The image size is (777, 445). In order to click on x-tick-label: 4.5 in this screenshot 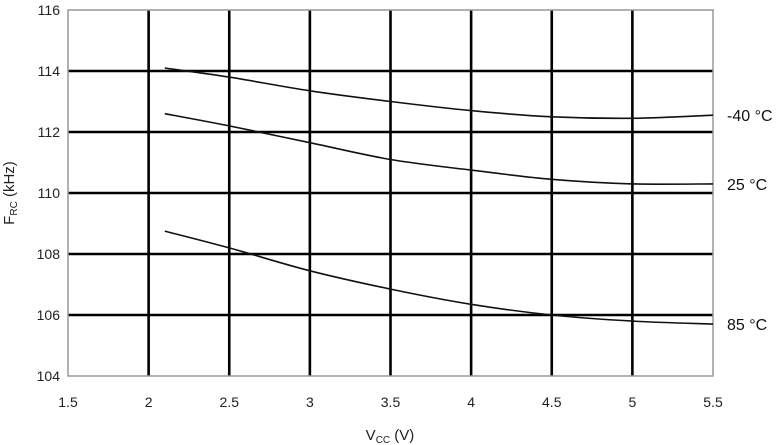, I will do `click(552, 402)`.